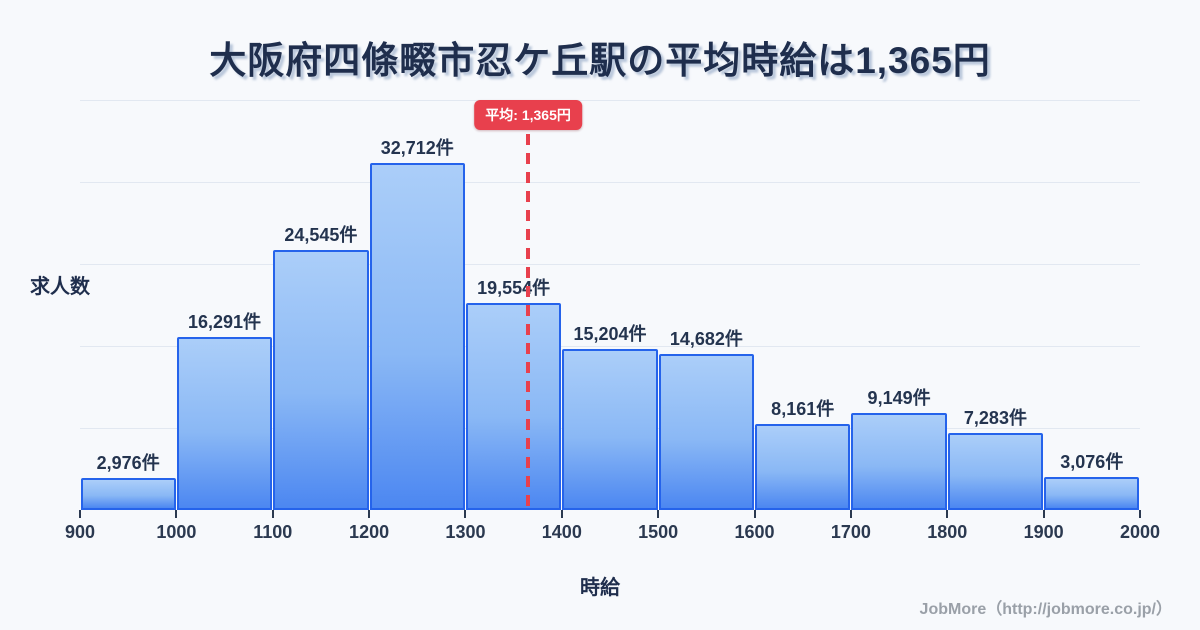 This screenshot has height=630, width=1200. Describe the element at coordinates (465, 532) in the screenshot. I see `x-tick-label: 1300` at that location.